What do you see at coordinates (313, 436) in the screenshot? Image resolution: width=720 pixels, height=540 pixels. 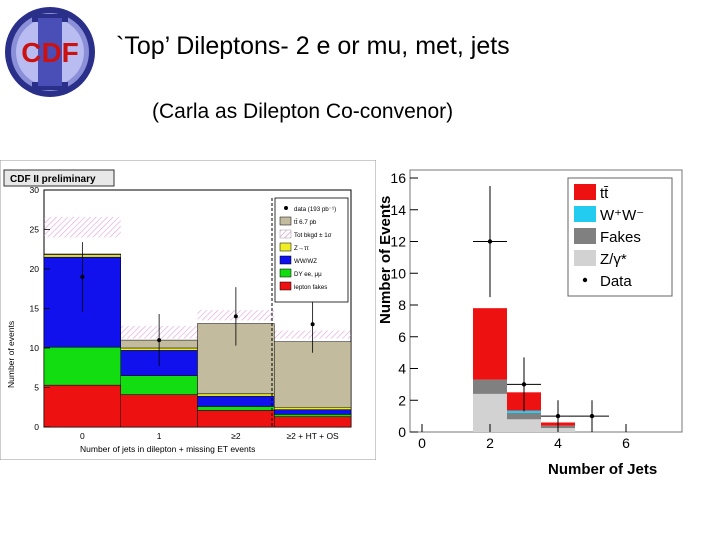 I see `left-x-tick-label-3: ≥2 + HT + OS` at bounding box center [313, 436].